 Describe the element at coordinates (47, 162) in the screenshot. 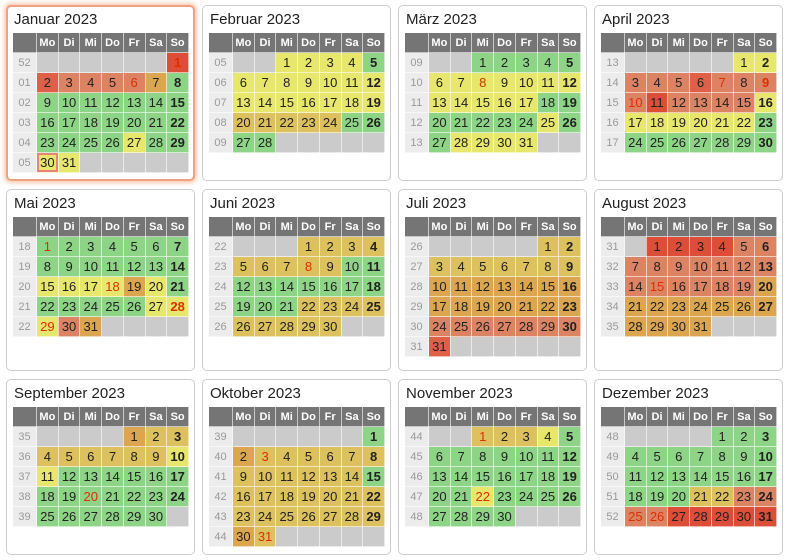

I see `day-cell-today: 30` at that location.